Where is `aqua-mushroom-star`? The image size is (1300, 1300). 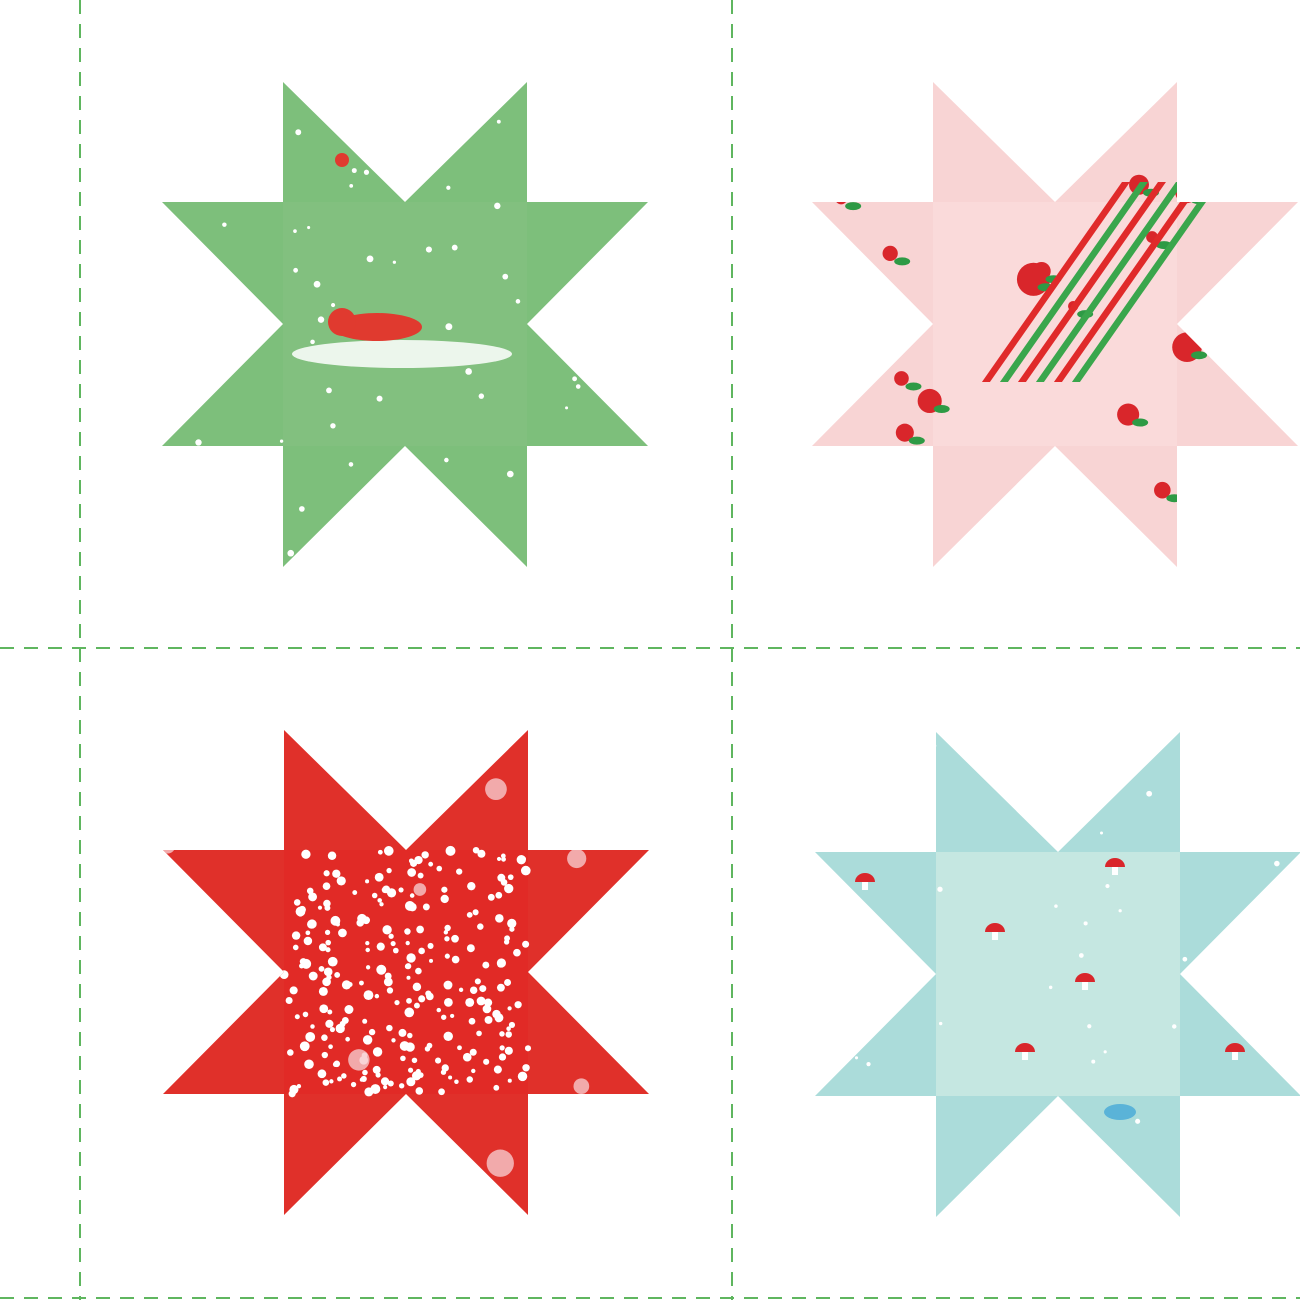 aqua-mushroom-star is located at coordinates (1057, 974).